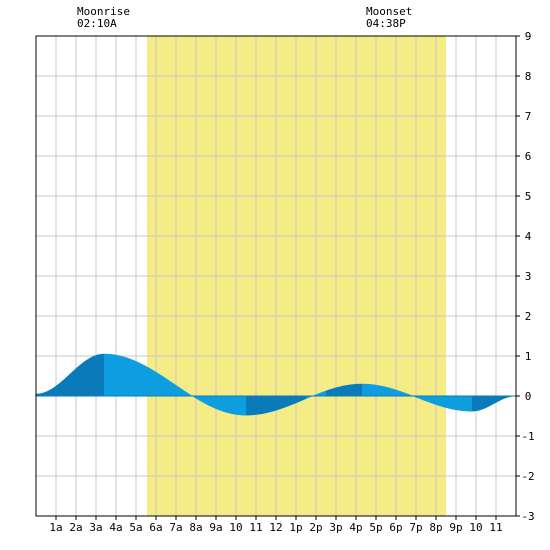 The height and width of the screenshot is (550, 550). Describe the element at coordinates (395, 527) in the screenshot. I see `x-tick-label: 6p` at that location.